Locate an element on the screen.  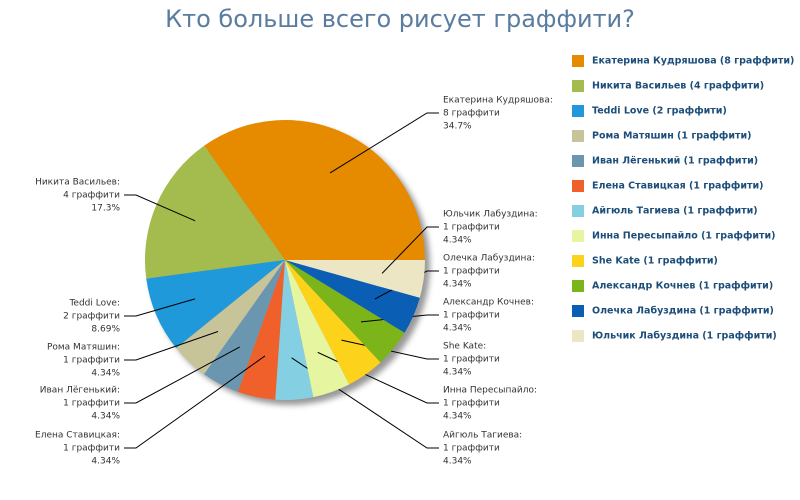
legend-label: Айгюль Тагиева (1 граффити) is located at coordinates (675, 211).